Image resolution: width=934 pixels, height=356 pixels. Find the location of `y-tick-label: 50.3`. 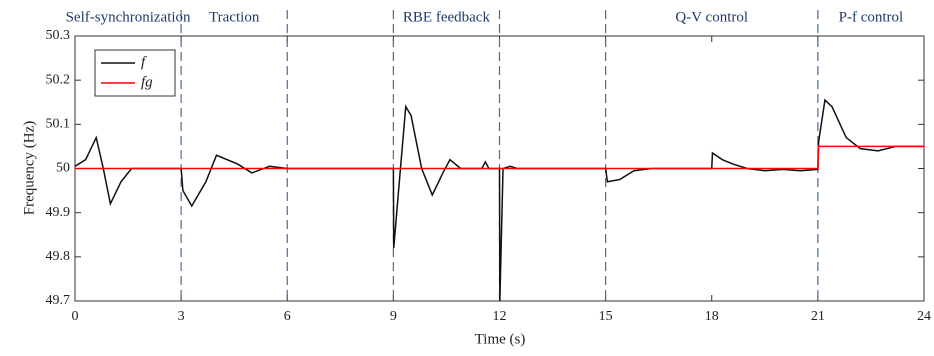

y-tick-label: 50.3 is located at coordinates (58, 35).